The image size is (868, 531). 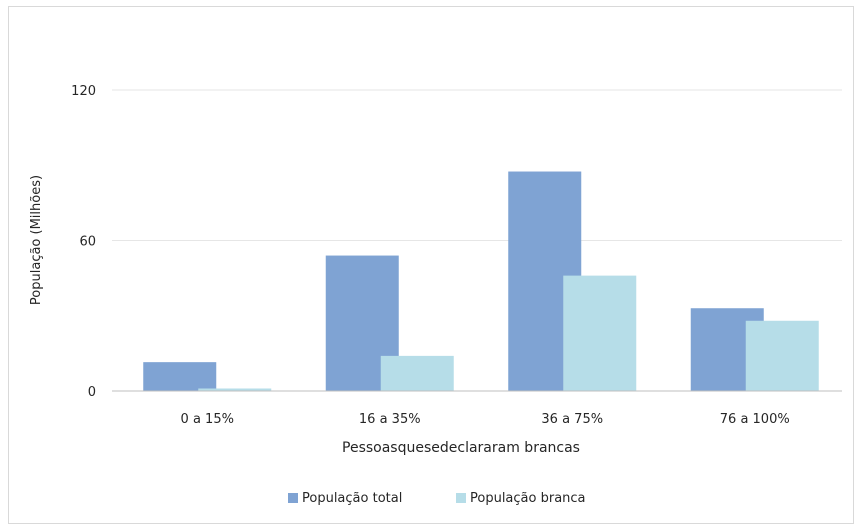 What do you see at coordinates (572, 419) in the screenshot?
I see `x-tick-label: 36 a 75%` at bounding box center [572, 419].